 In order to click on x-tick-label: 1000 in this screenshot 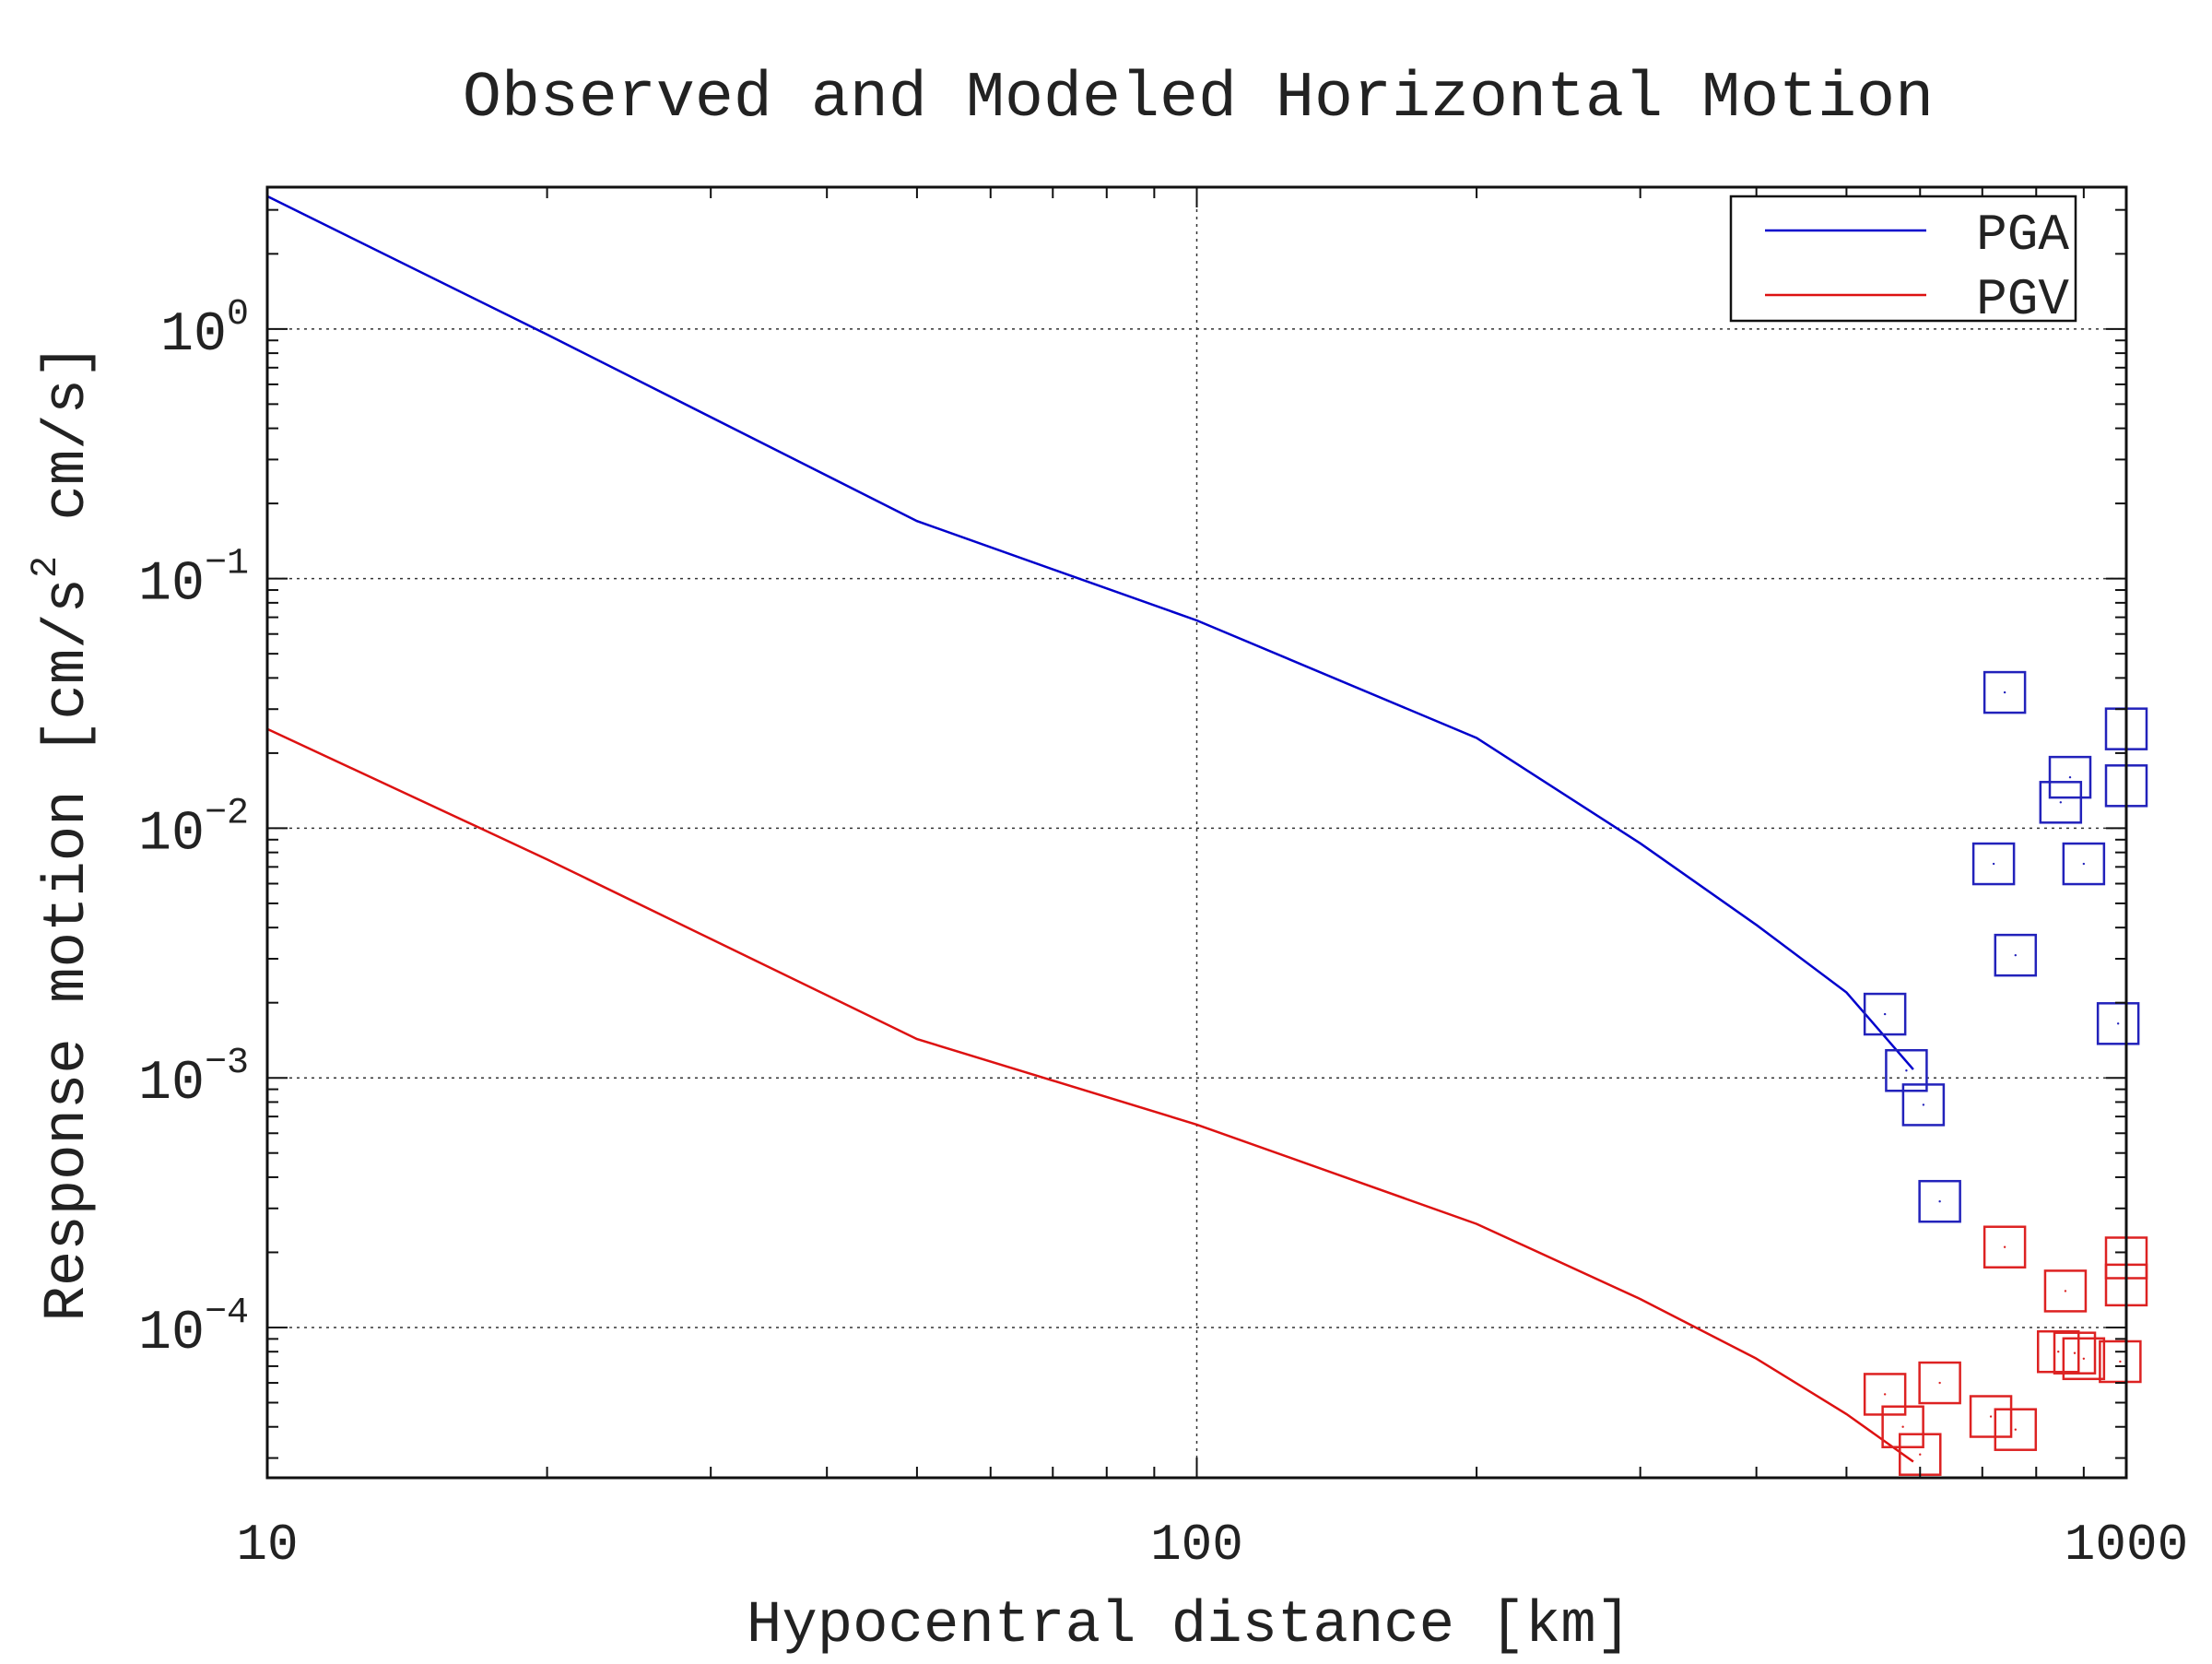, I will do `click(2126, 1545)`.